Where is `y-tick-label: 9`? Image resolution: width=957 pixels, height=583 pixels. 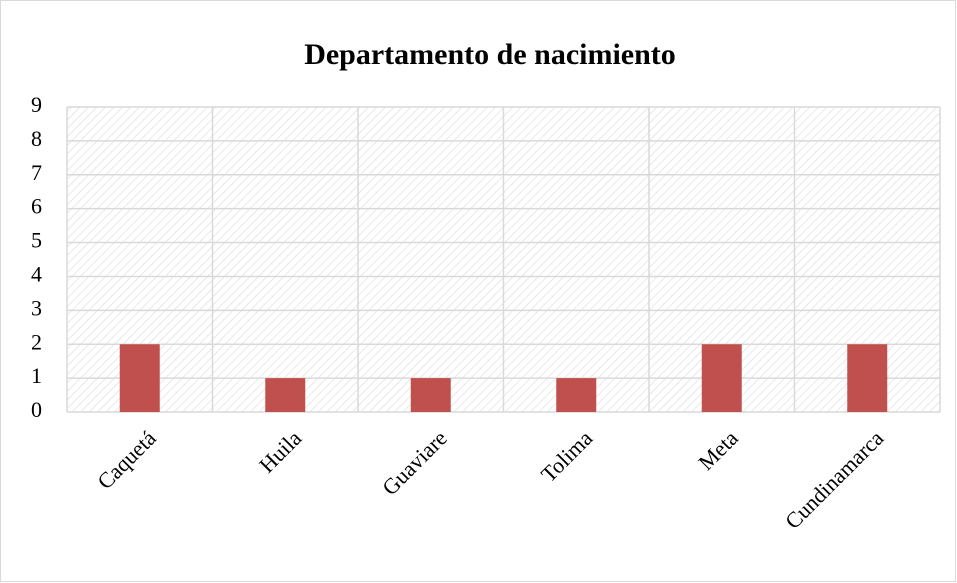 y-tick-label: 9 is located at coordinates (36, 104).